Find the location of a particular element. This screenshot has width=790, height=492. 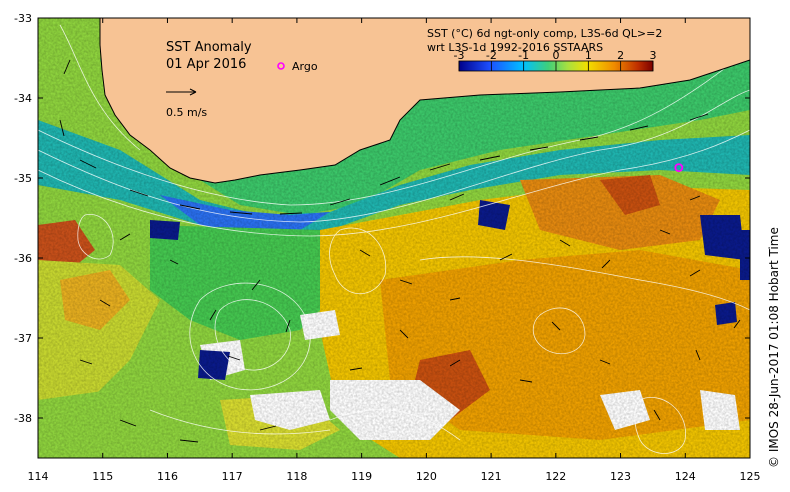

argo-float-marker is located at coordinates (679, 168).